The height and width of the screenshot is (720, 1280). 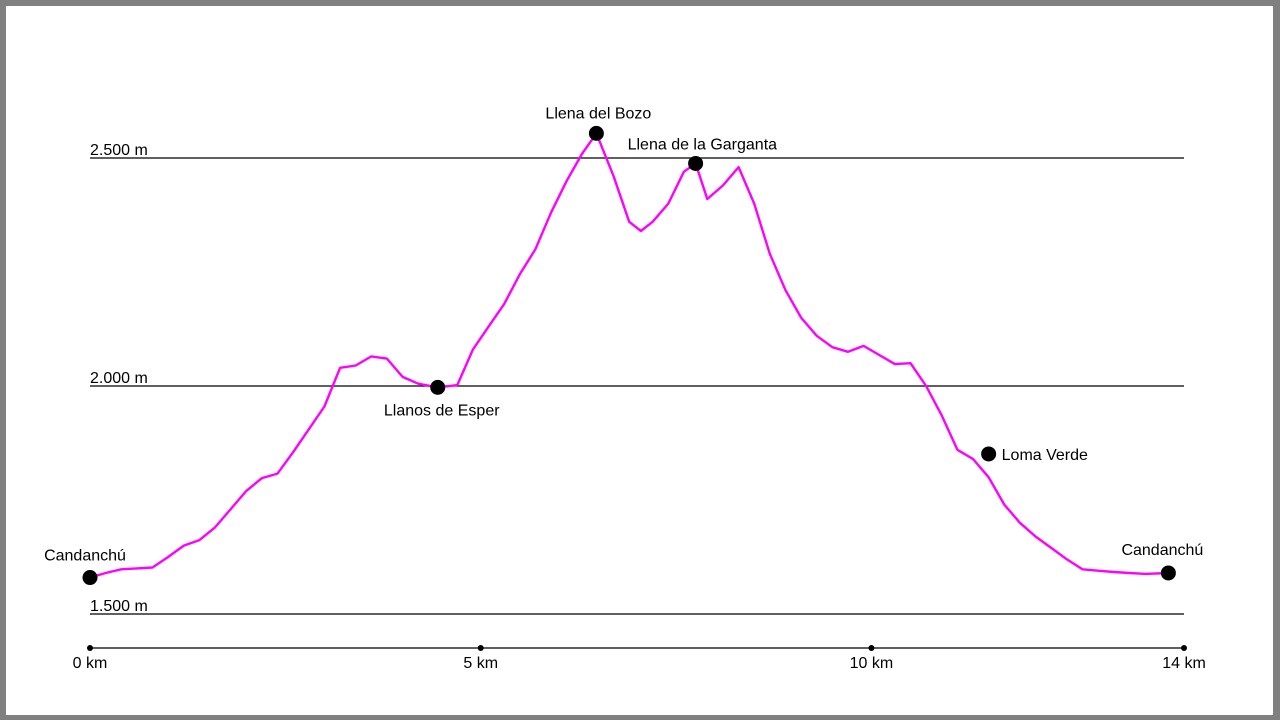 I want to click on waypoint-label: Llena de la Garganta, so click(x=703, y=144).